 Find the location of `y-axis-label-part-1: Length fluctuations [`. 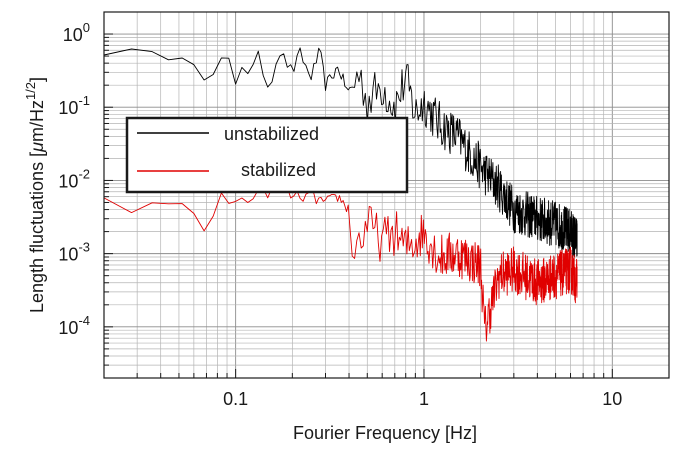

y-axis-label-part-1: Length fluctuations [ is located at coordinates (37, 232).